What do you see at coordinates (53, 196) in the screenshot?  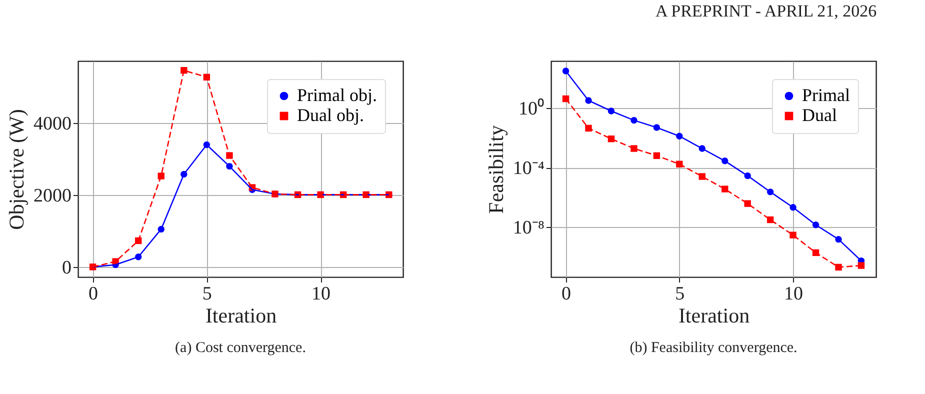 I see `y-tick-label: 2000` at bounding box center [53, 196].